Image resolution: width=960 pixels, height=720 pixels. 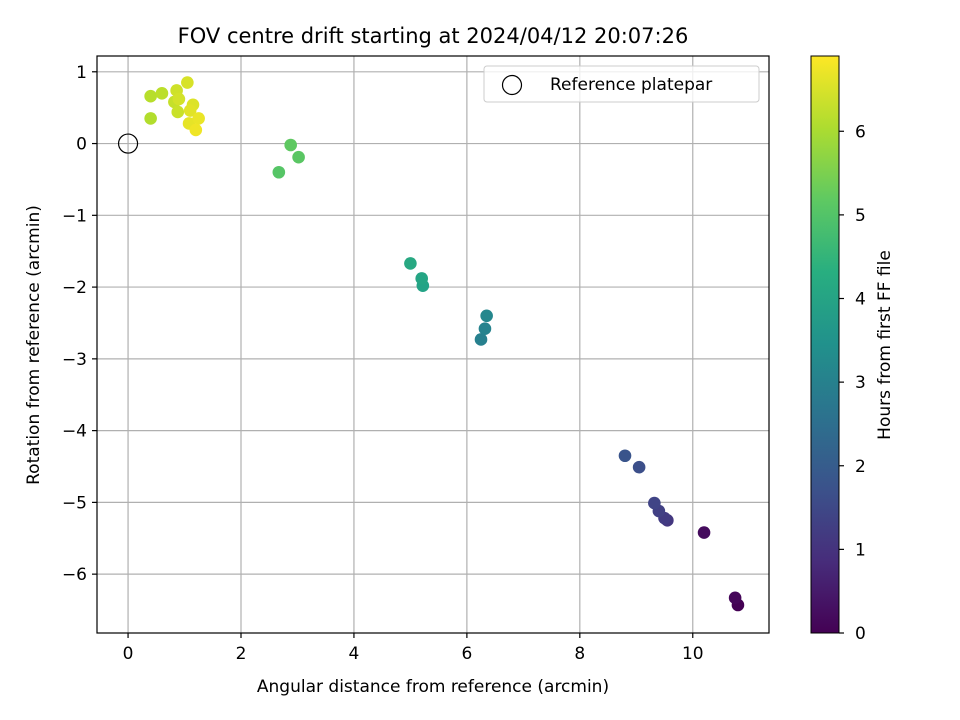 I want to click on y-axis-ticks: 1 0 −1 −2 −3 −4 −5 −6, so click(x=79, y=324).